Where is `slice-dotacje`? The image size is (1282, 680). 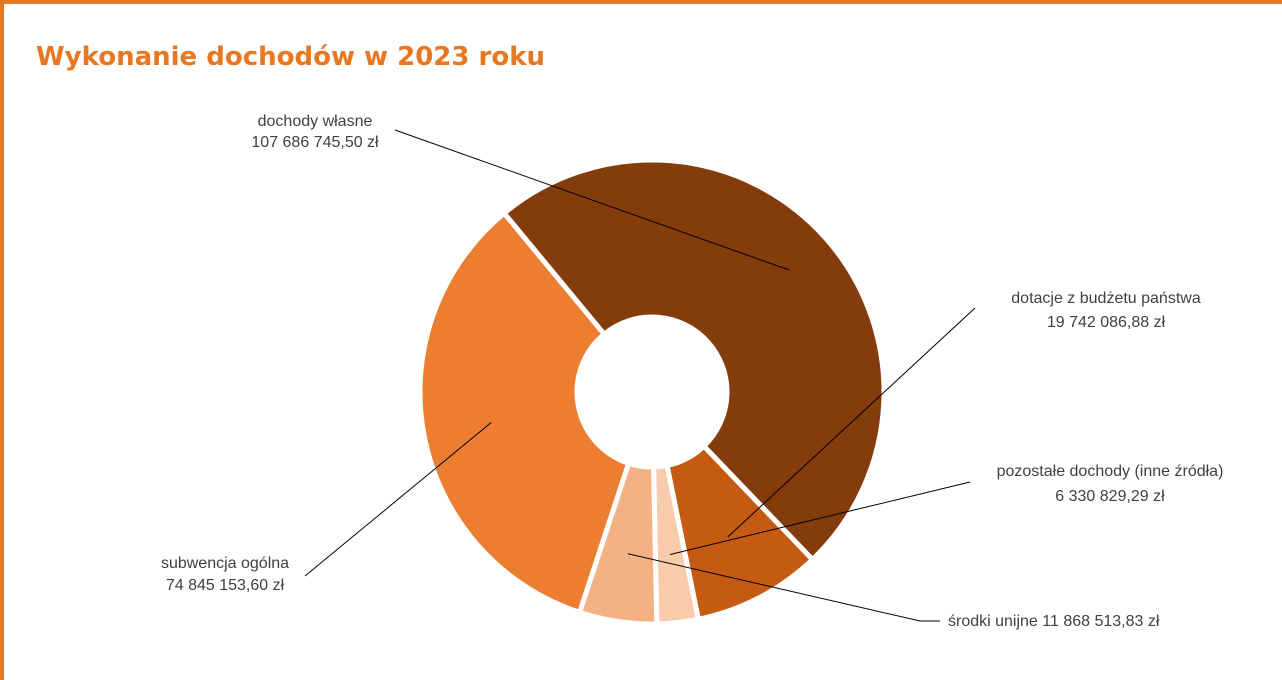 slice-dotacje is located at coordinates (739, 532).